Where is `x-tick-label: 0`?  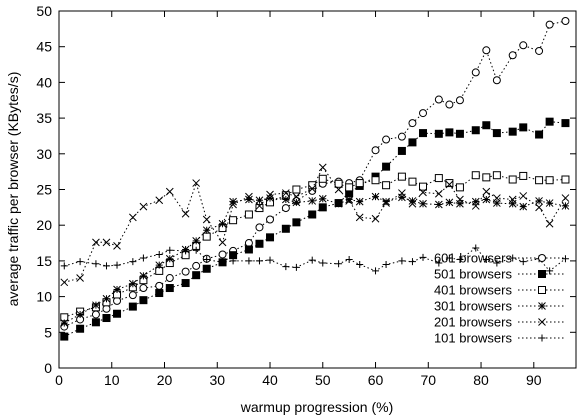 x-tick-label: 0 is located at coordinates (59, 380).